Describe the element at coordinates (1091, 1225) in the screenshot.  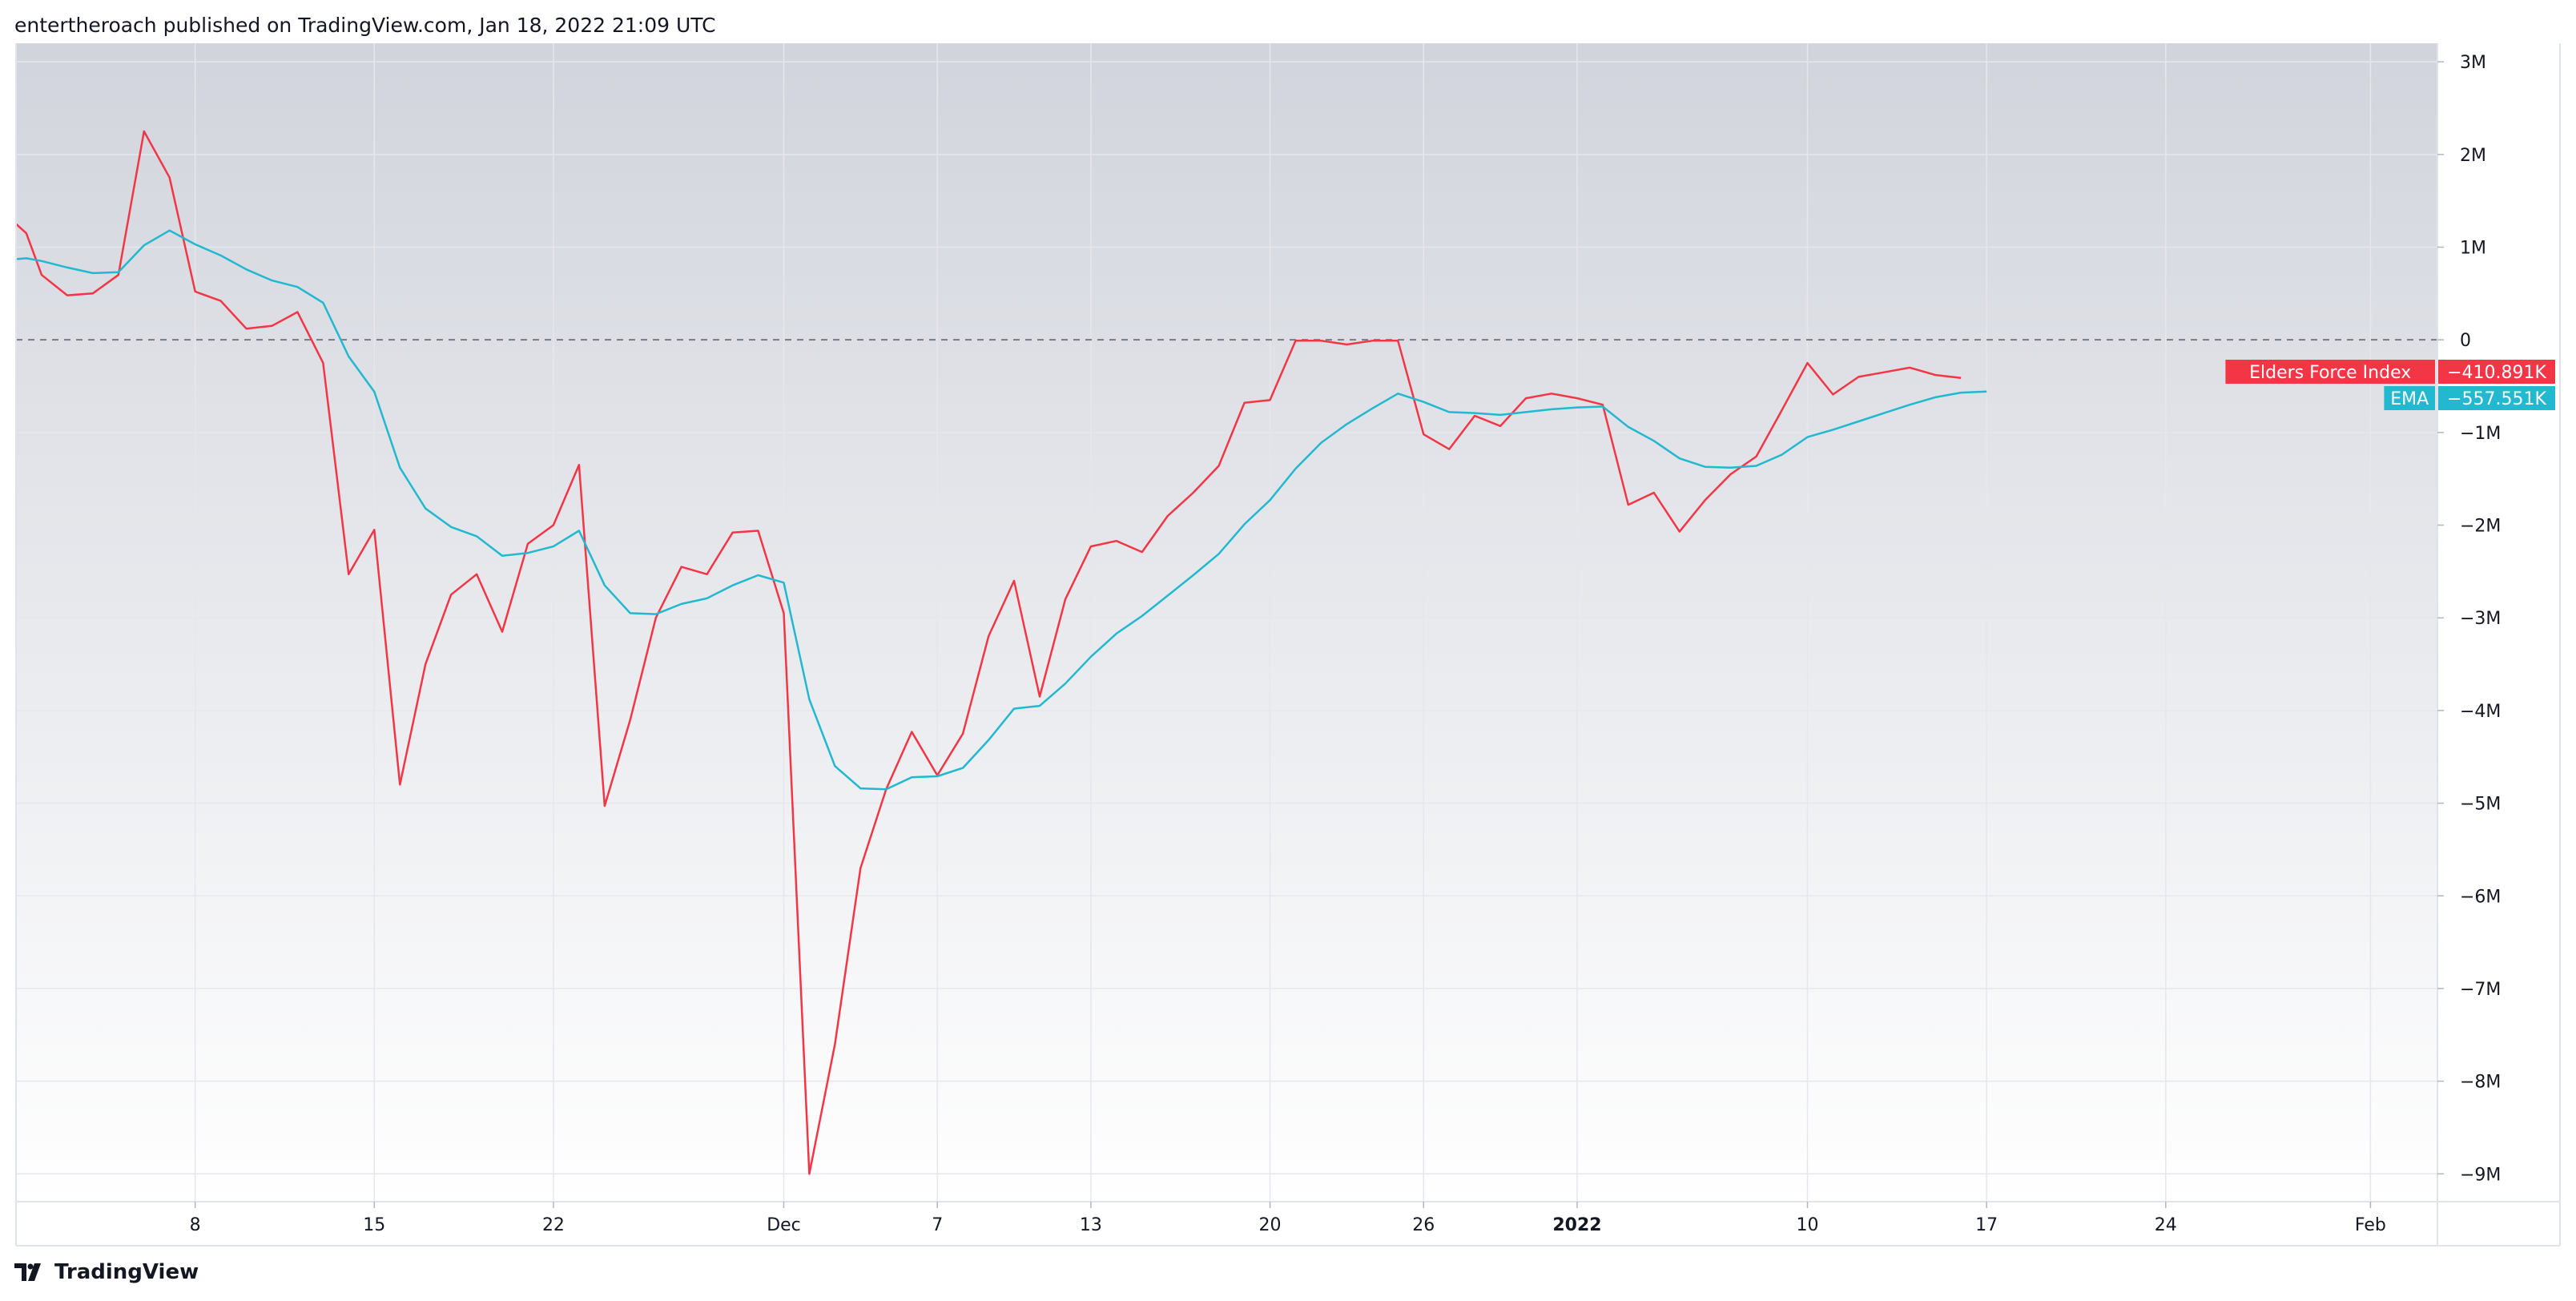
I see `x-tick-label: 13` at that location.